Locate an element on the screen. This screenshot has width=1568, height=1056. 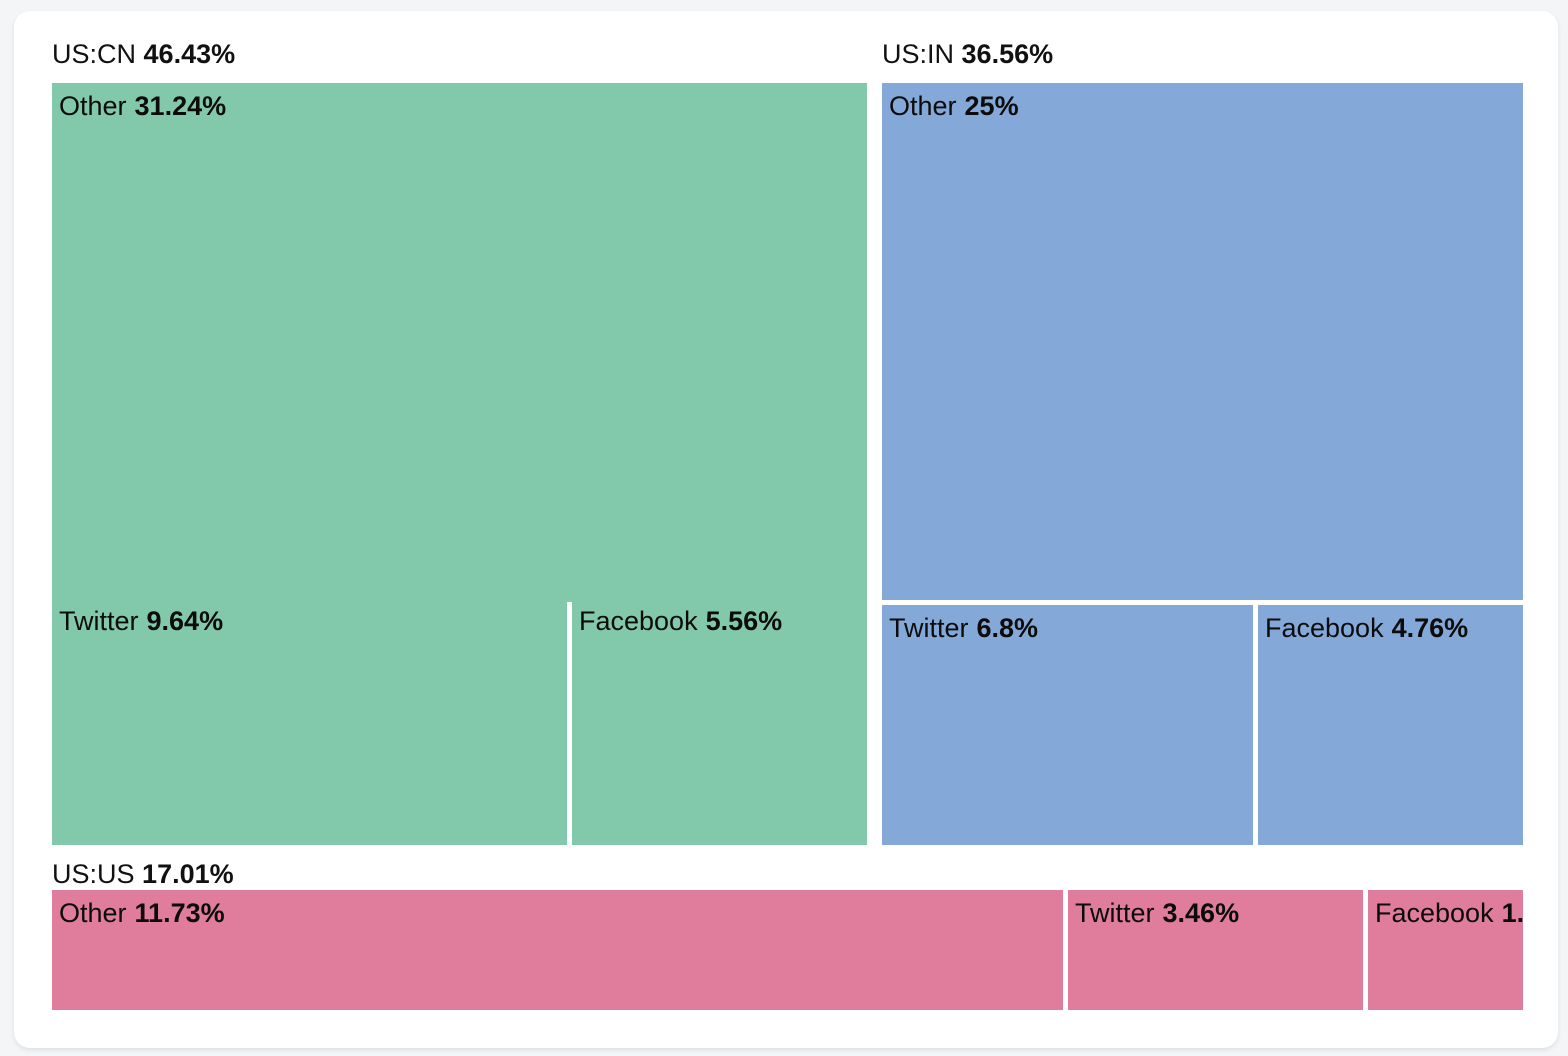
cell-percent: 6.8% is located at coordinates (1007, 628).